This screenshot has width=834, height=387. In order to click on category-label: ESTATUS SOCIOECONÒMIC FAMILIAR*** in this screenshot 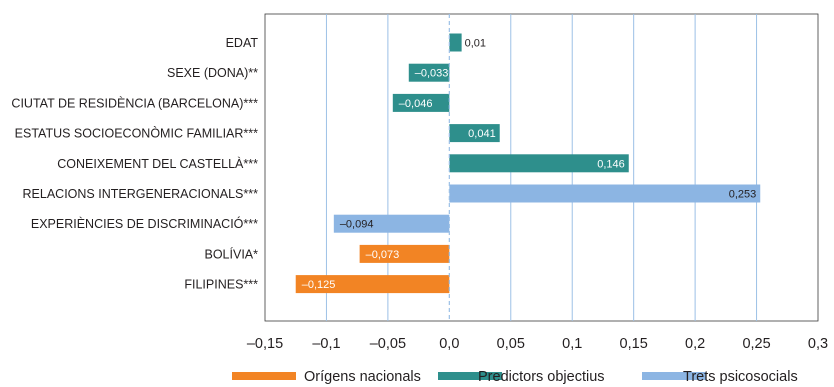, I will do `click(136, 133)`.